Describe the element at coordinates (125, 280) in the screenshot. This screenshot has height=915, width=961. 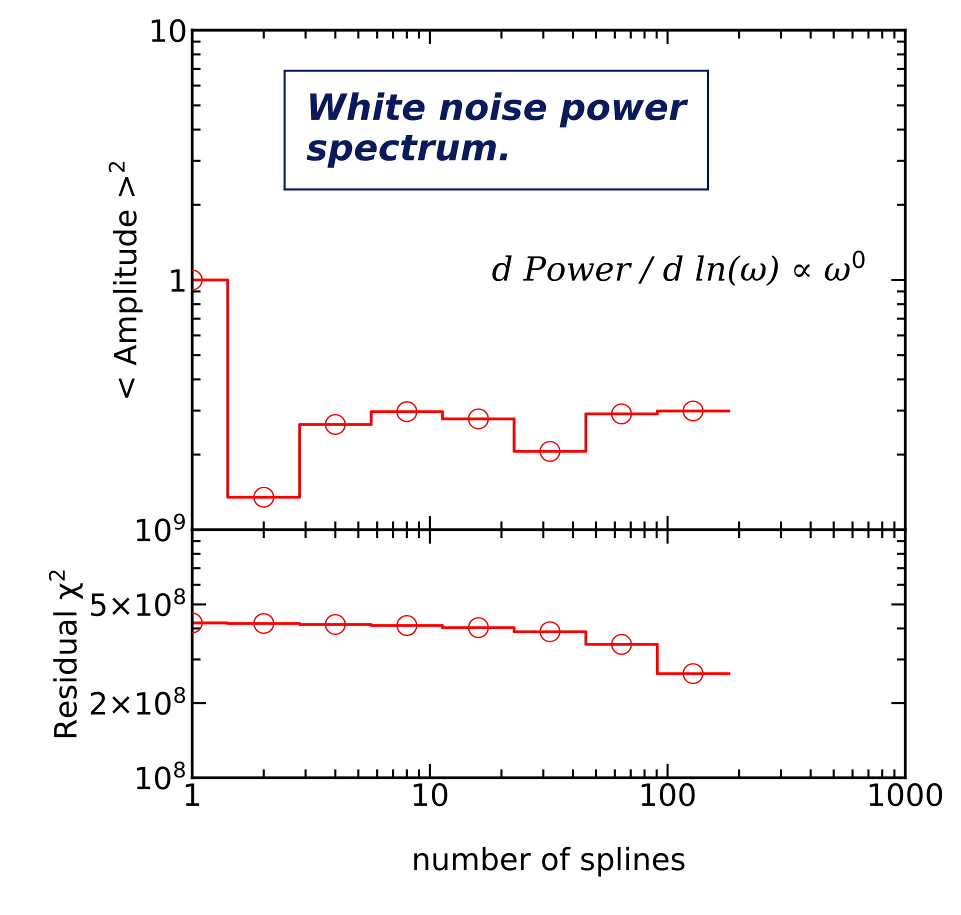
I see `y-axis-title: < Amplitude >$^{2}$` at that location.